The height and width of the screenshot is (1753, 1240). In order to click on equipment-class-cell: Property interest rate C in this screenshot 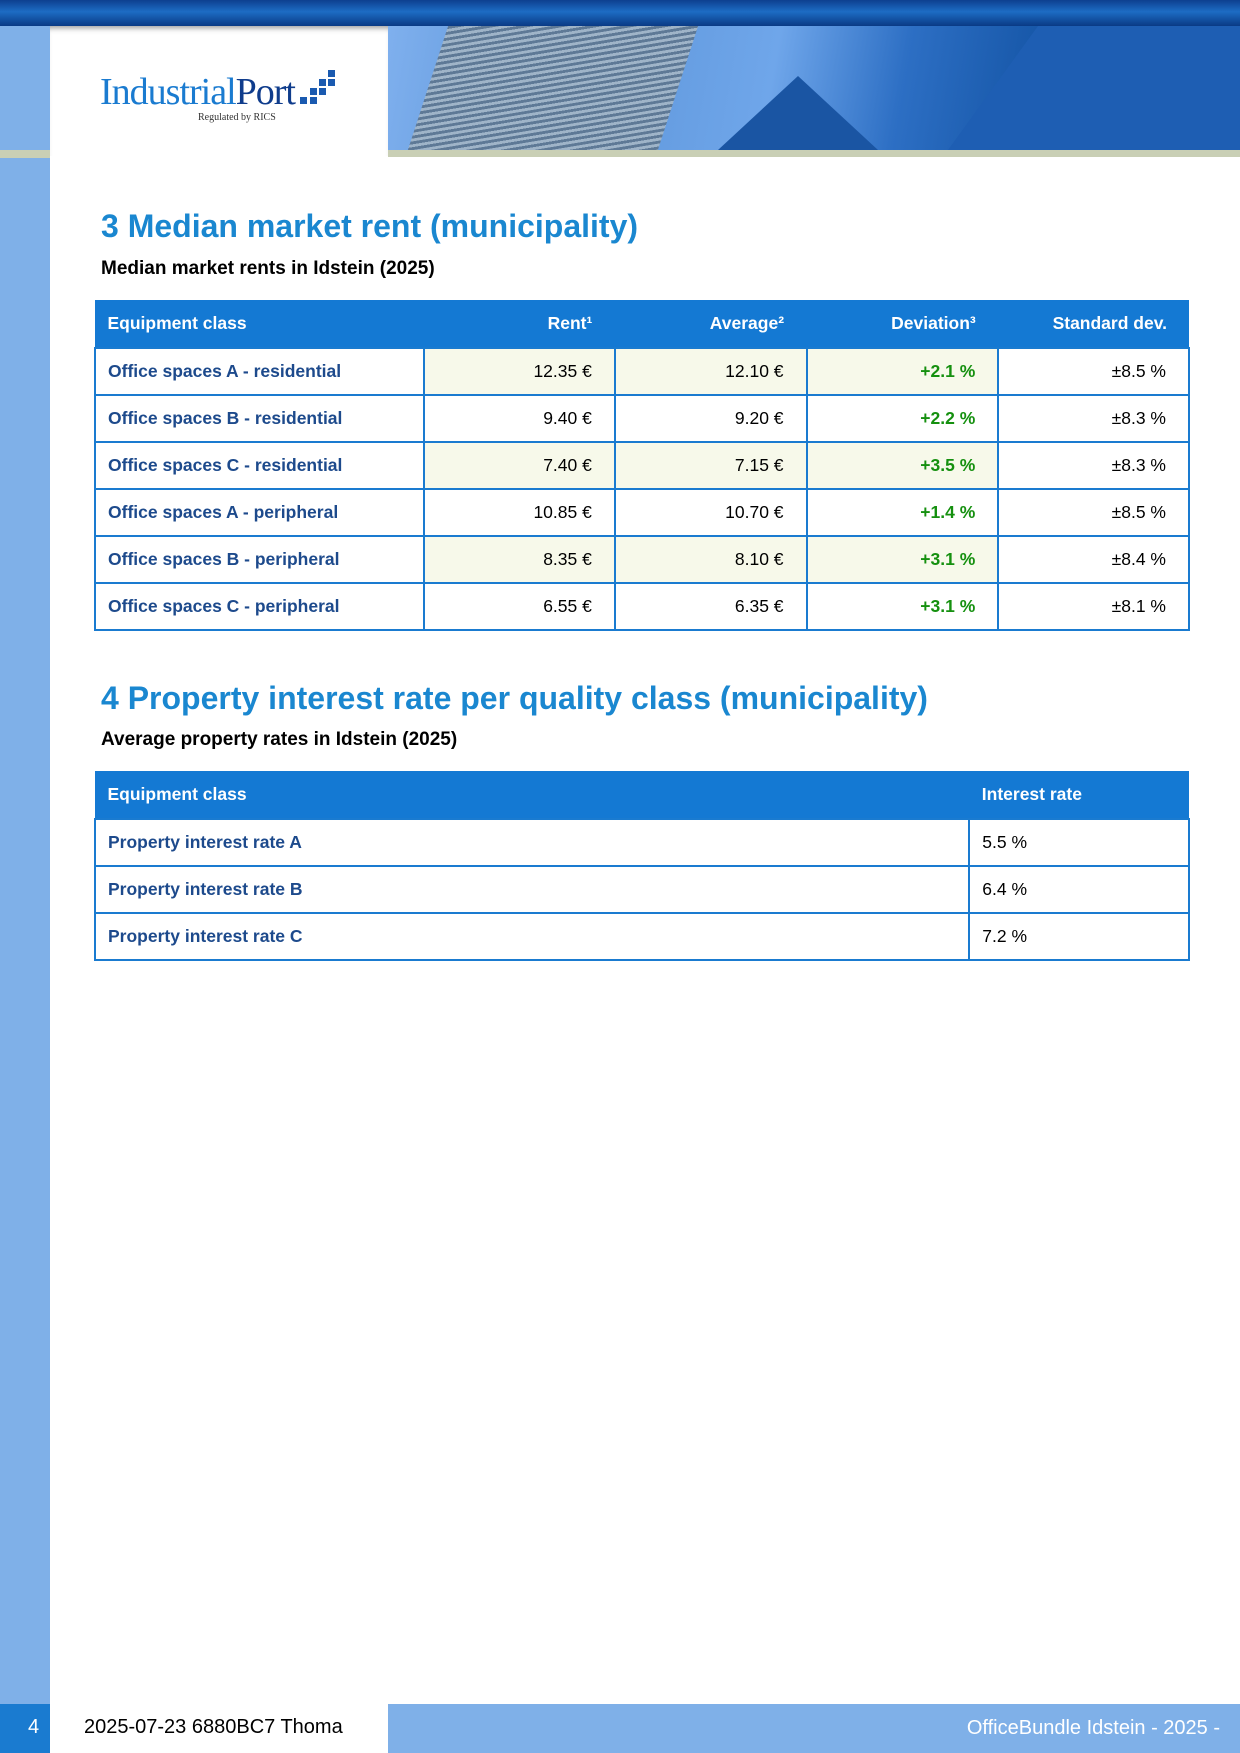, I will do `click(532, 936)`.